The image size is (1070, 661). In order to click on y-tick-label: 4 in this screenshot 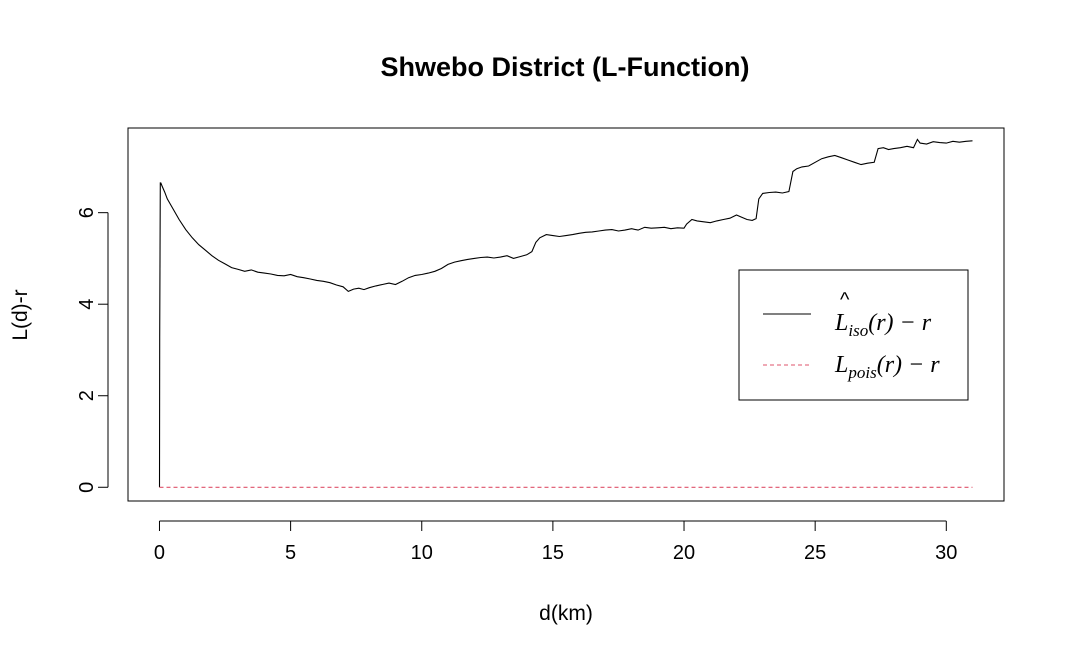, I will do `click(87, 304)`.